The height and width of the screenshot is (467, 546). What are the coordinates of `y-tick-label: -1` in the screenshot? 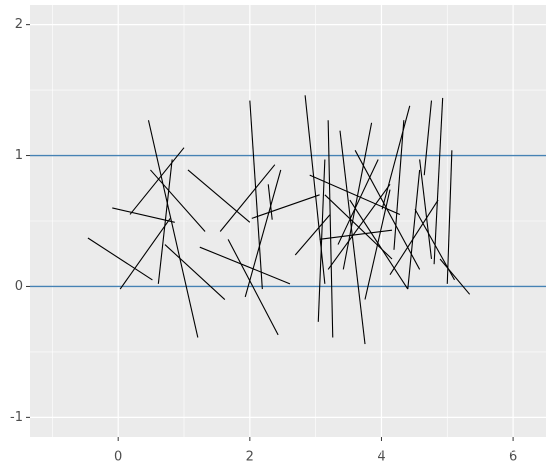 It's located at (16, 417).